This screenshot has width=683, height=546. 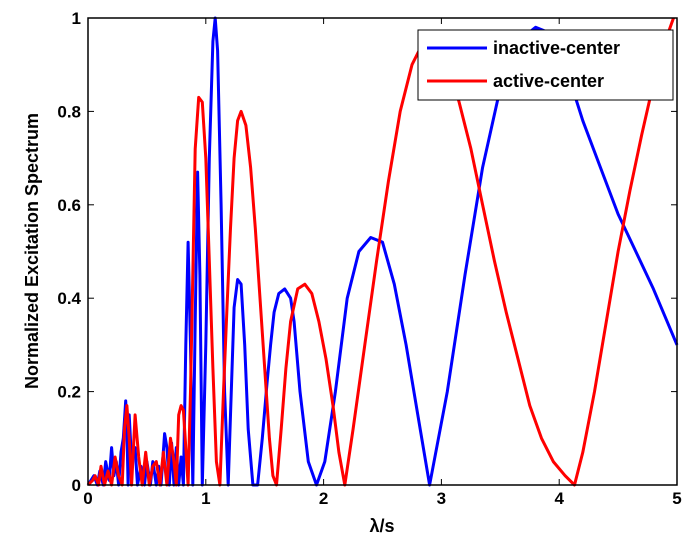 I want to click on x-tick-label: 5, so click(x=676, y=498).